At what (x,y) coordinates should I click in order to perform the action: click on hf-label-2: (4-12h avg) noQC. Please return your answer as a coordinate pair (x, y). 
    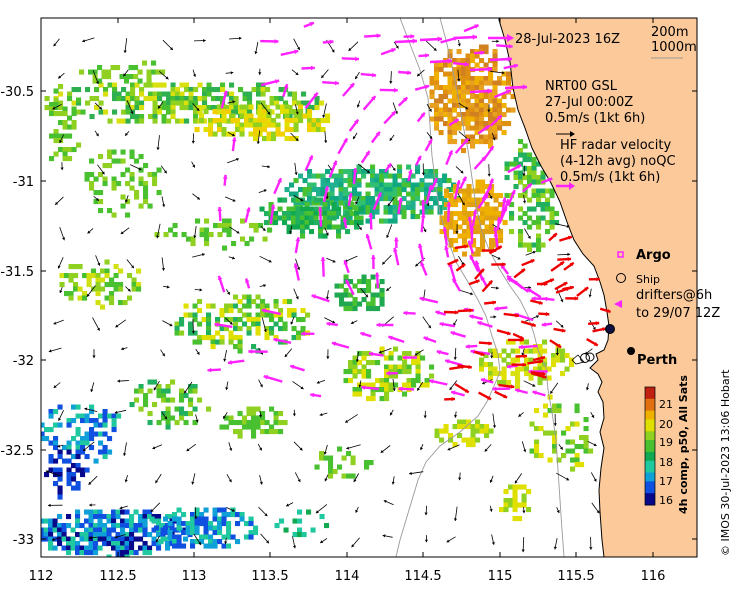
    Looking at the image, I should click on (618, 161).